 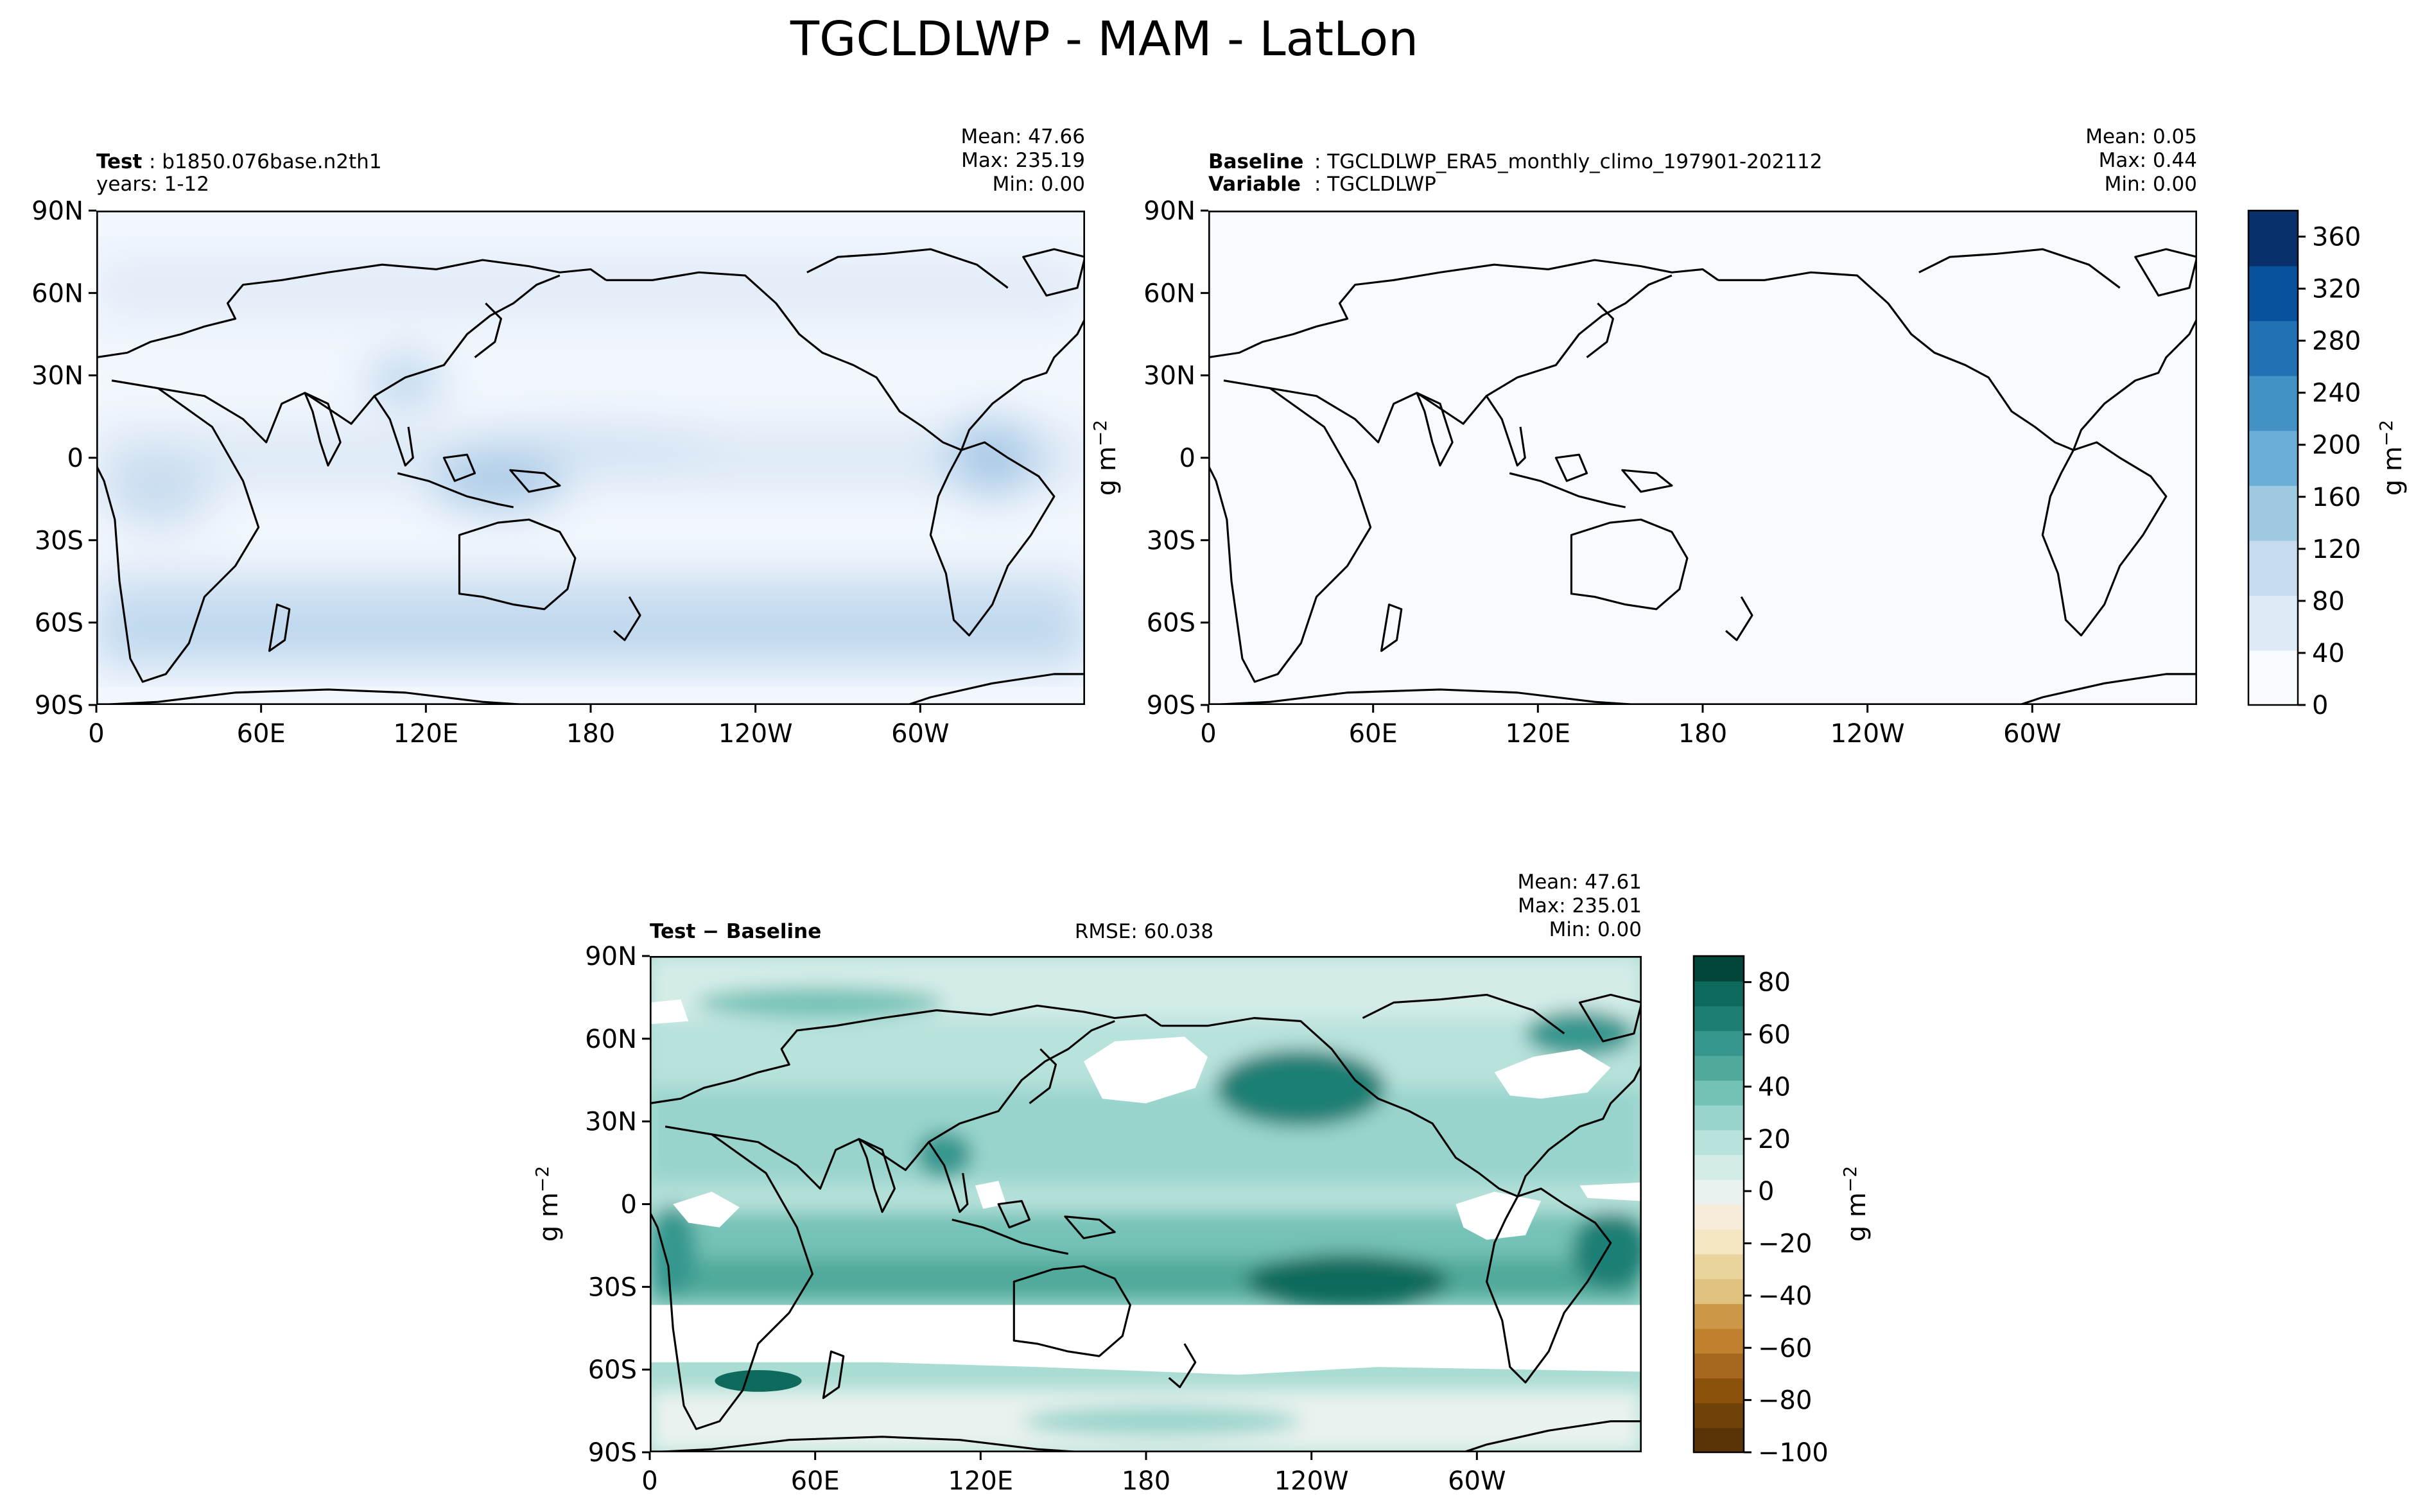 I want to click on diff-field, so click(x=1146, y=1204).